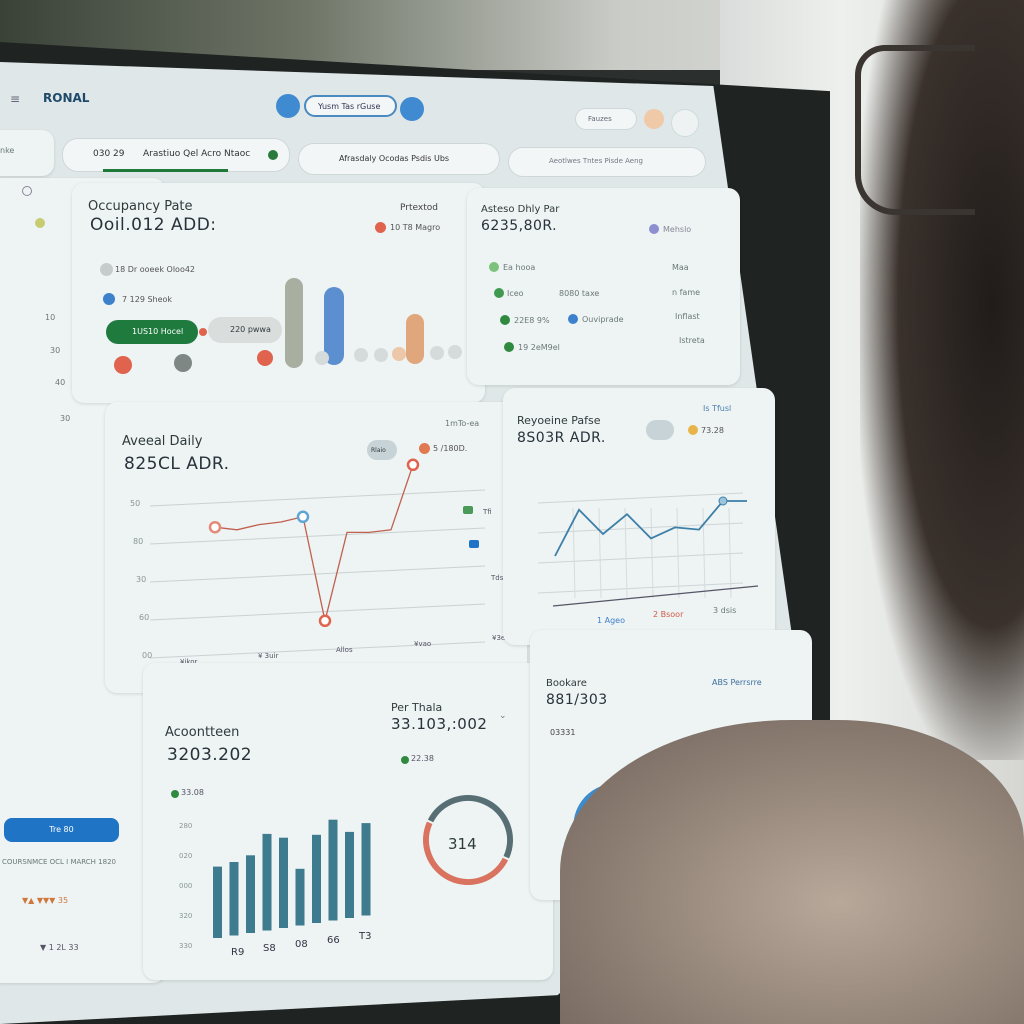 Image resolution: width=1024 pixels, height=1024 pixels. I want to click on active-tab-indicator, so click(165, 170).